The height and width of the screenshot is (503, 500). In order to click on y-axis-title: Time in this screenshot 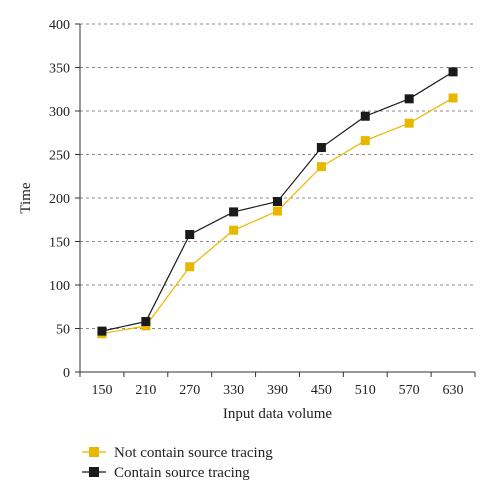, I will do `click(26, 197)`.